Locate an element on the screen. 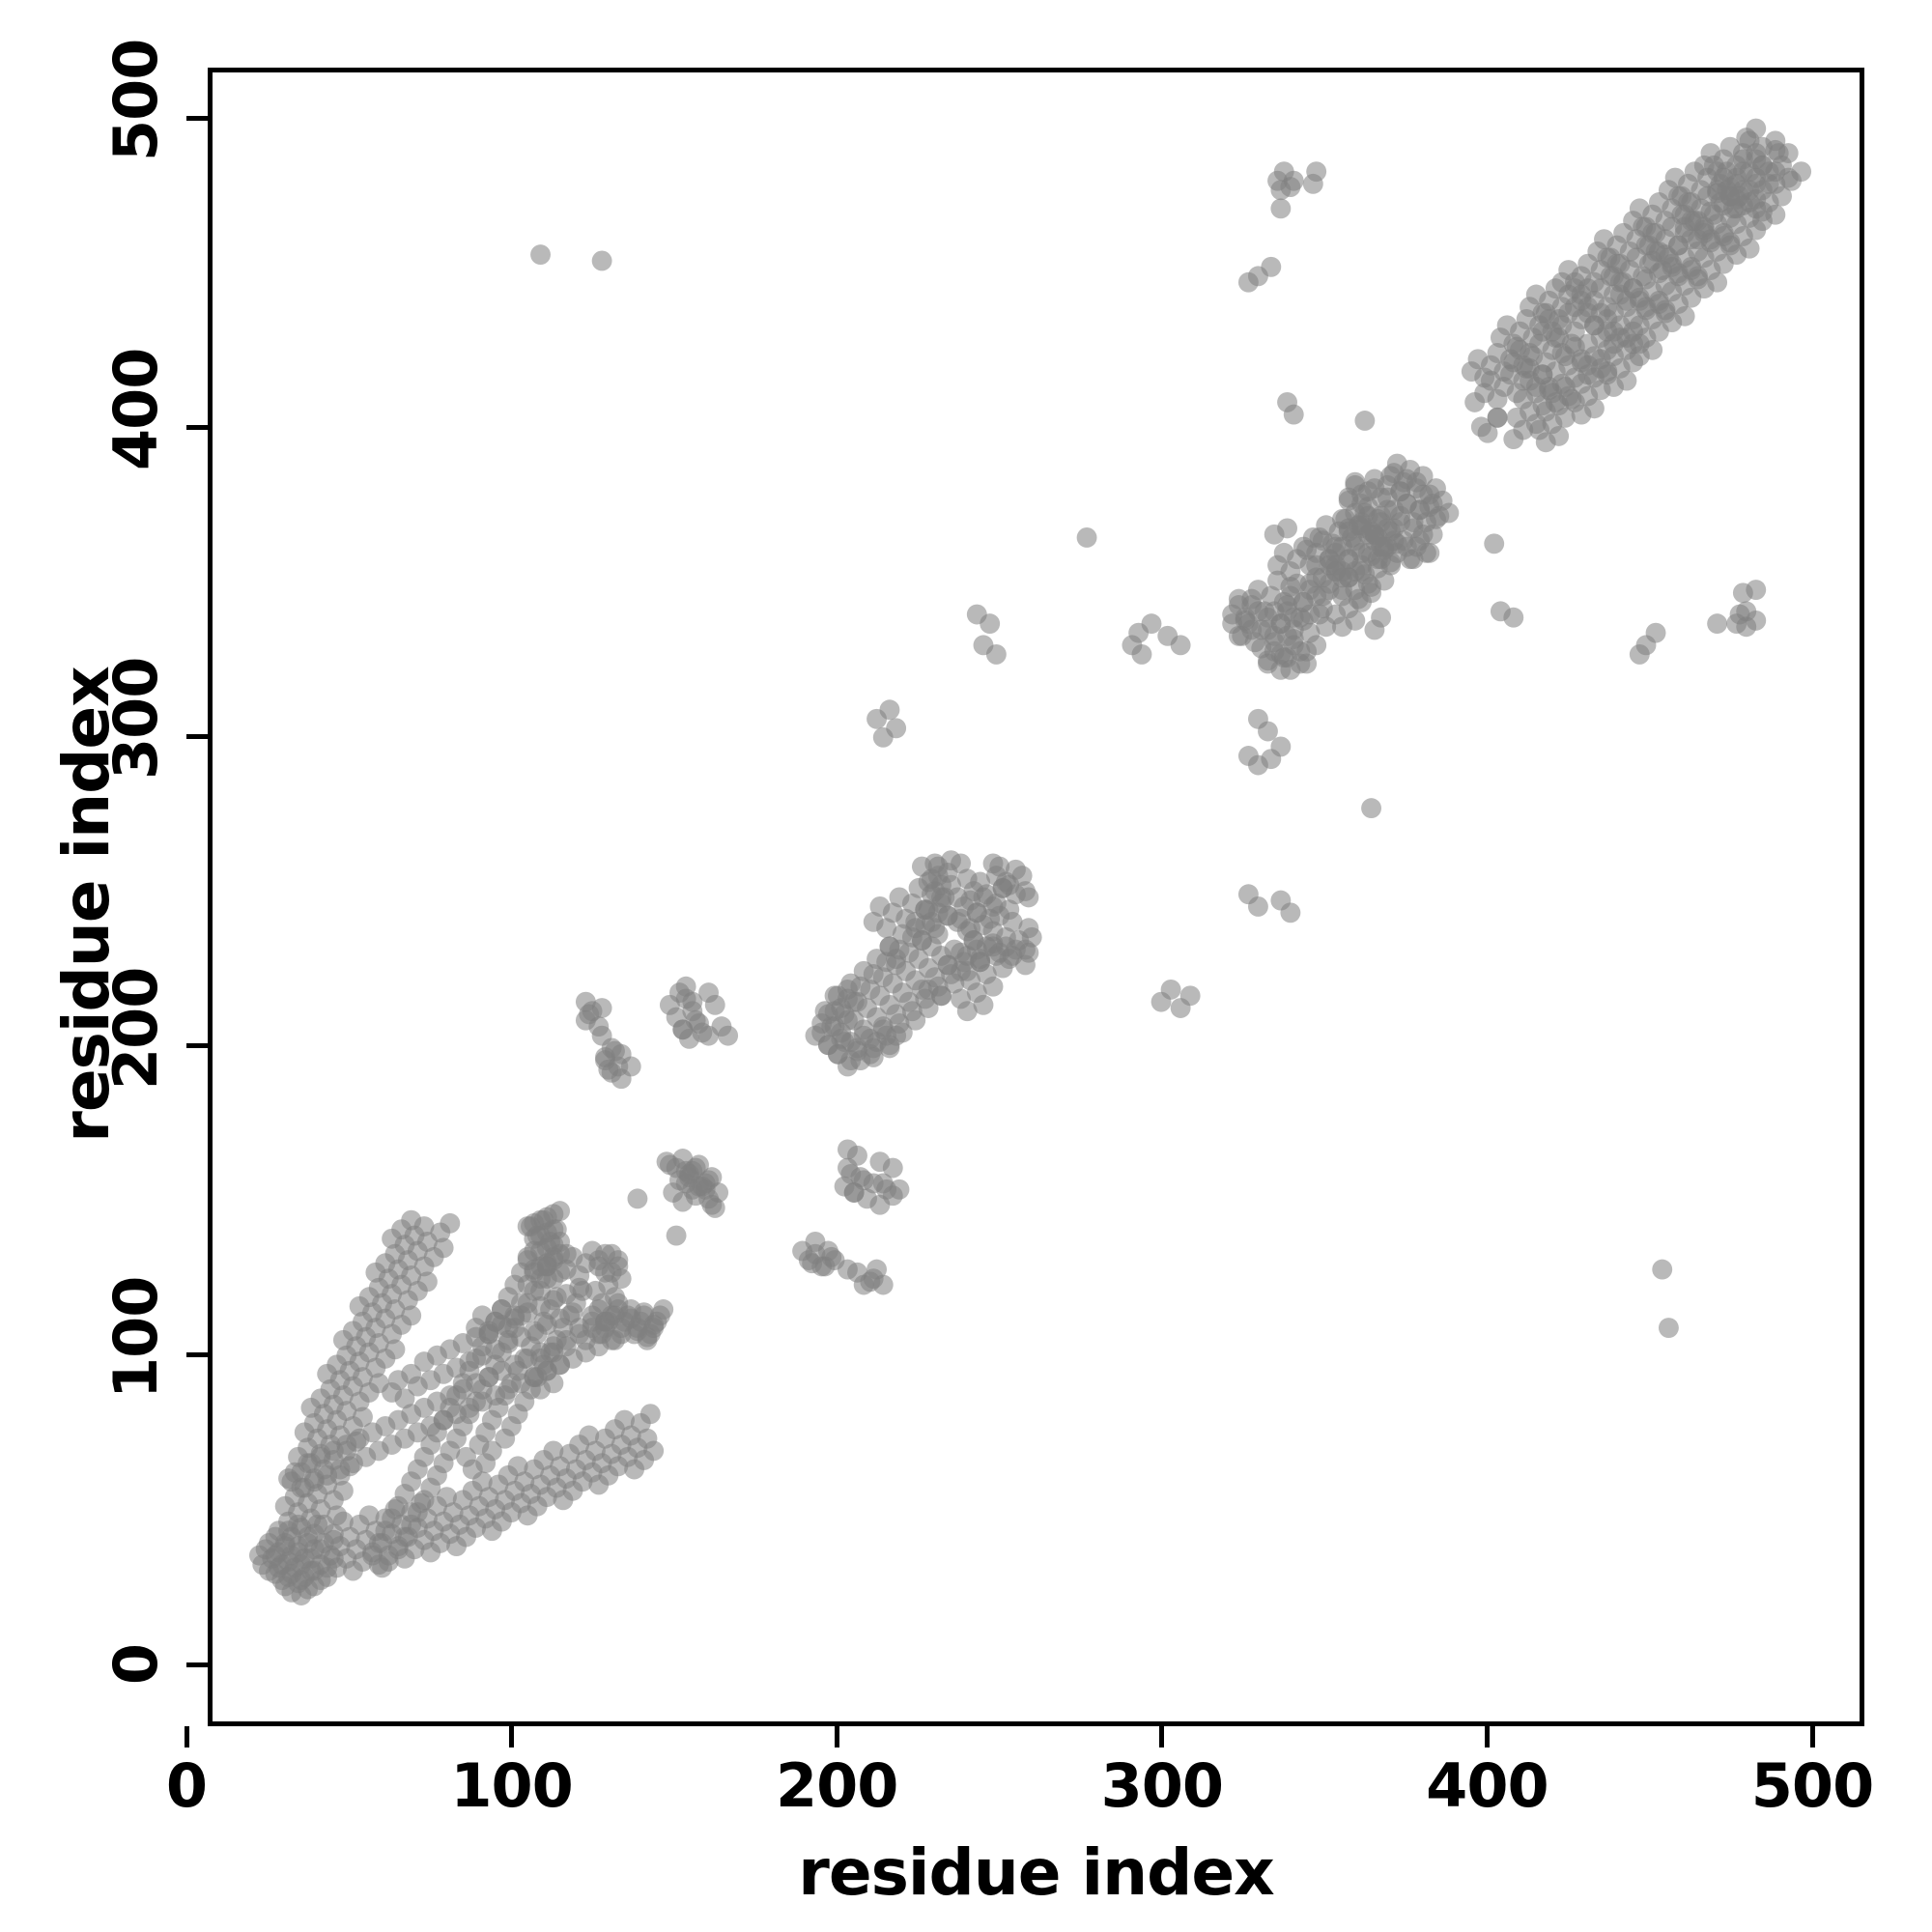 This screenshot has width=1932, height=1932. x-tick-label-500: 500 is located at coordinates (1812, 1785).